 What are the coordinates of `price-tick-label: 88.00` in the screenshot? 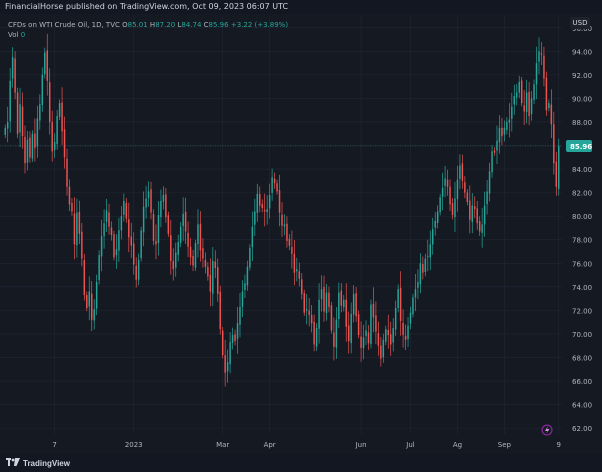 It's located at (582, 123).